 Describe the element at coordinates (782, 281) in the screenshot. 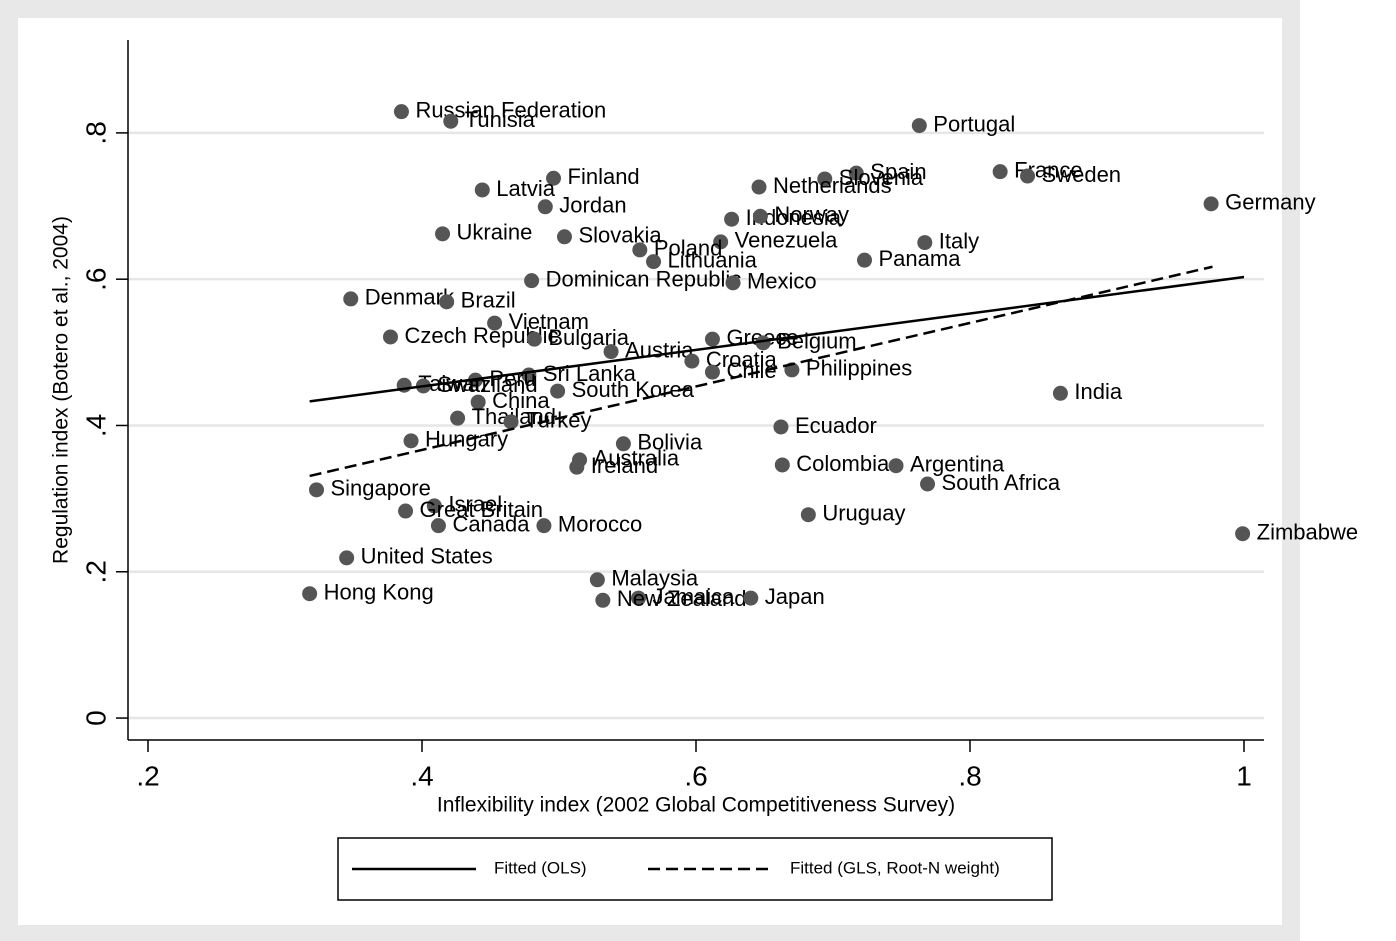

I see `point-label: Mexico` at that location.